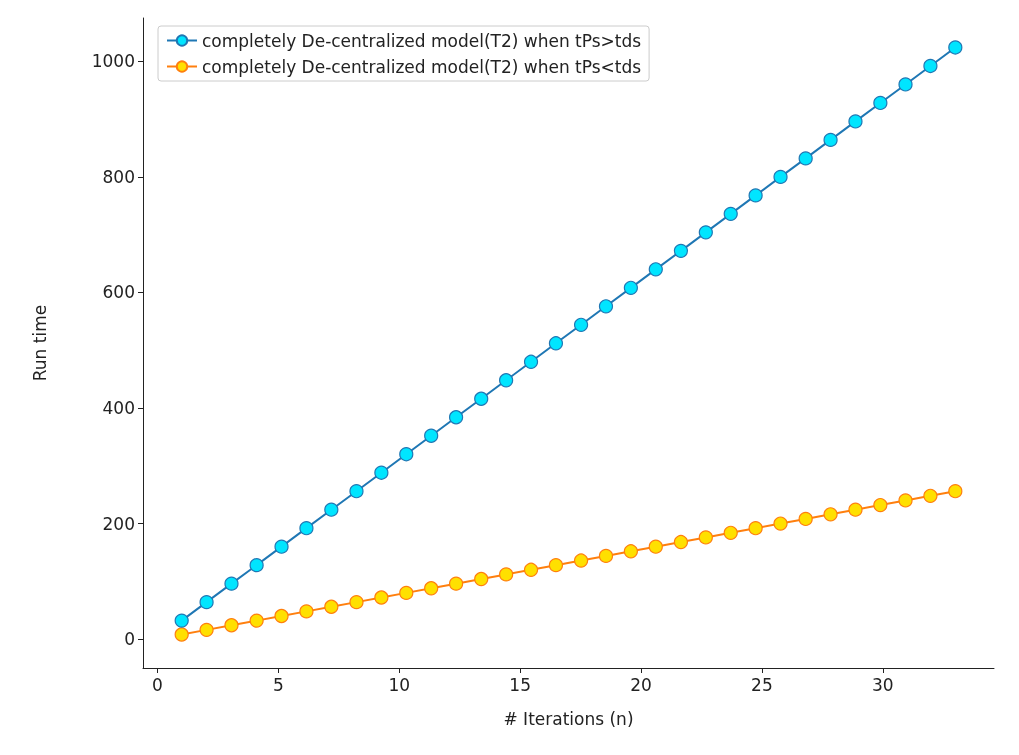 This screenshot has width=1019, height=755. I want to click on y-tick-label: 800, so click(118, 176).